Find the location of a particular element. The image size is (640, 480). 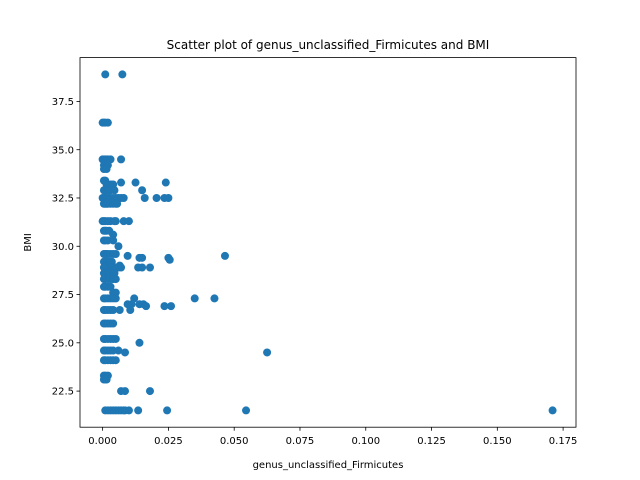

y-tick-label: 30.0 is located at coordinates (63, 247).